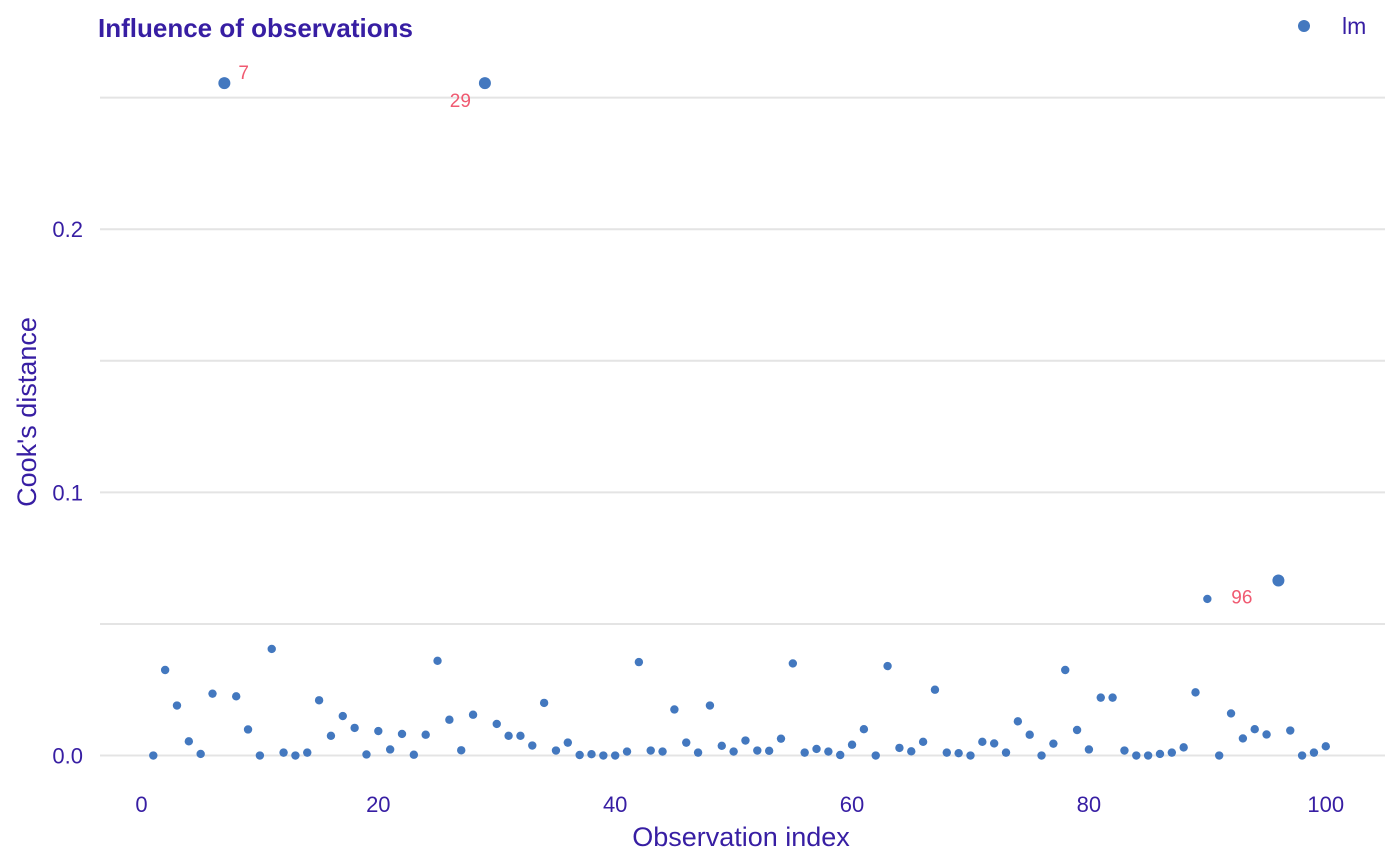 The width and height of the screenshot is (1400, 866). I want to click on y-tick-label-1: 0.1, so click(67, 492).